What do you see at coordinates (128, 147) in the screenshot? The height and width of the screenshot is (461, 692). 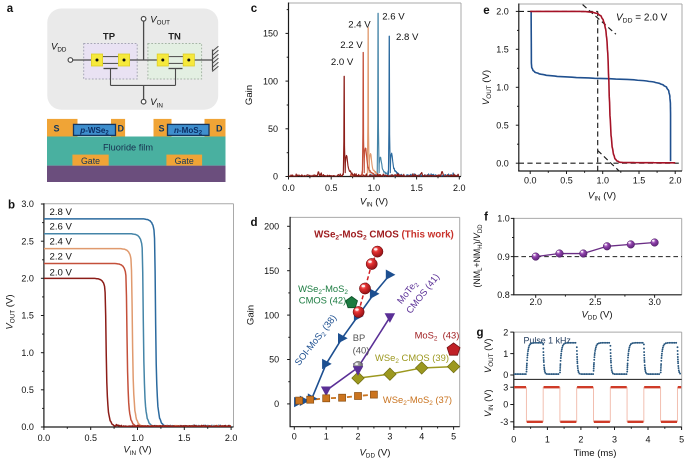 I see `svg-text: Fluoride film` at bounding box center [128, 147].